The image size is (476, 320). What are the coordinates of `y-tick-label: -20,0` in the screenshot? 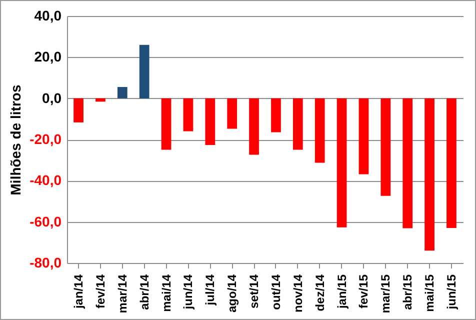 It's located at (46, 139).